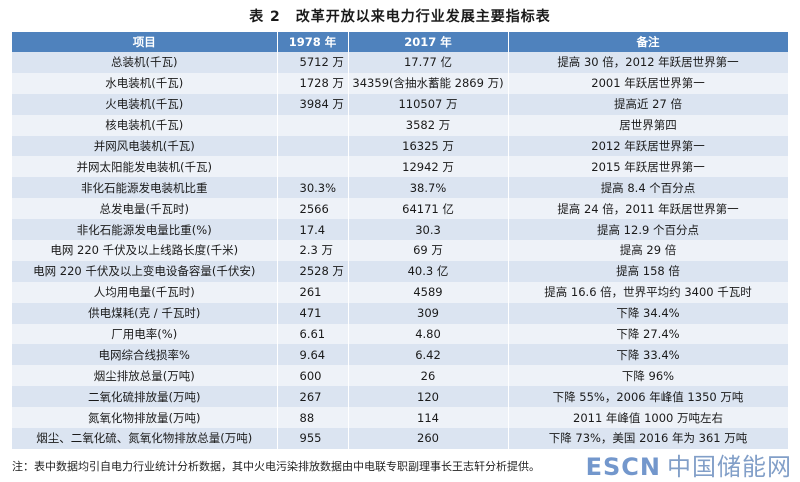 This screenshot has height=482, width=800. I want to click on cell-y1978: 267, so click(313, 397).